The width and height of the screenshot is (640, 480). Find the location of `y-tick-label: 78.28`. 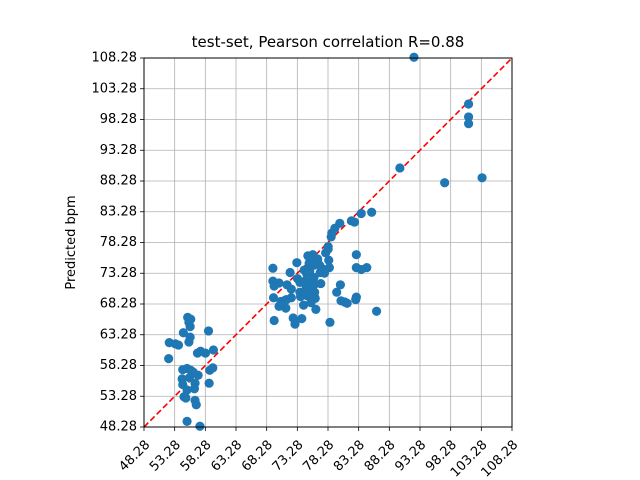

y-tick-label: 78.28 is located at coordinates (118, 242).